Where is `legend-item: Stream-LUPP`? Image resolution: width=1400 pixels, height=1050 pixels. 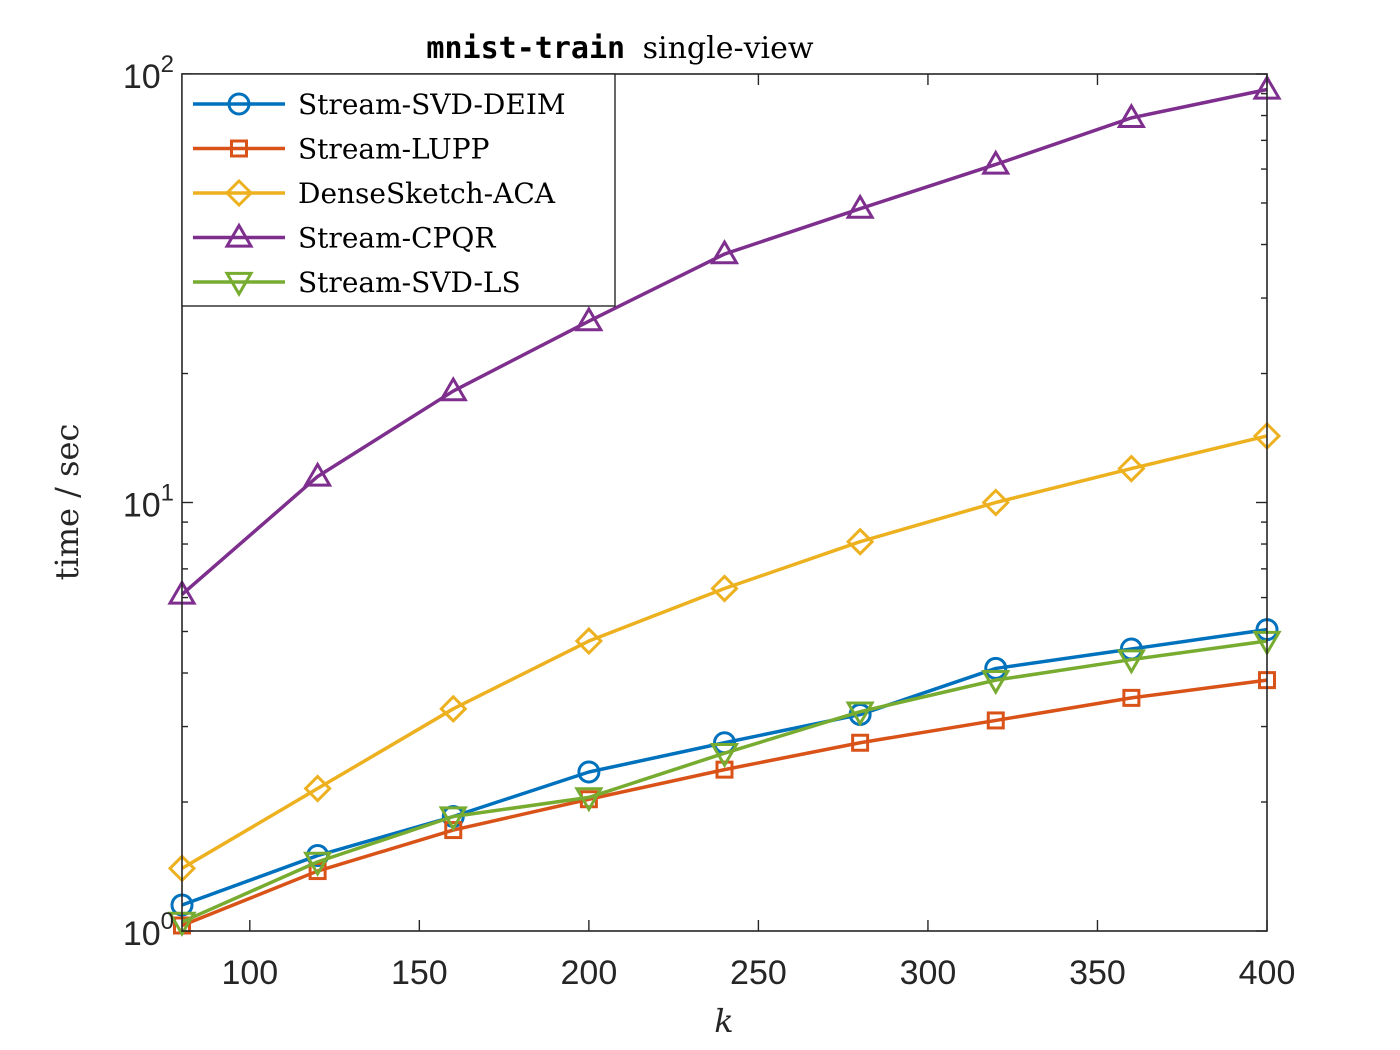 legend-item: Stream-LUPP is located at coordinates (341, 149).